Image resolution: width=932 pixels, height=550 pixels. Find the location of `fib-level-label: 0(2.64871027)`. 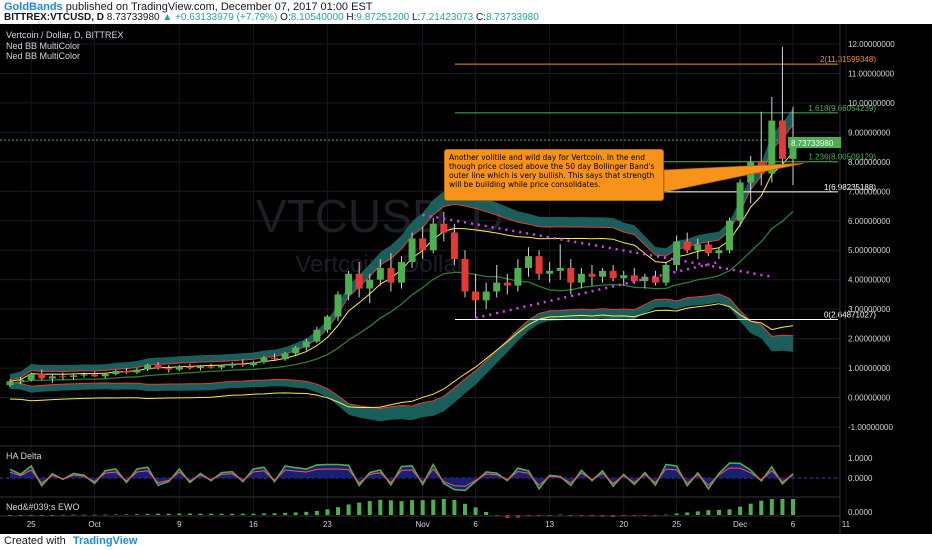

fib-level-label: 0(2.64871027) is located at coordinates (850, 315).